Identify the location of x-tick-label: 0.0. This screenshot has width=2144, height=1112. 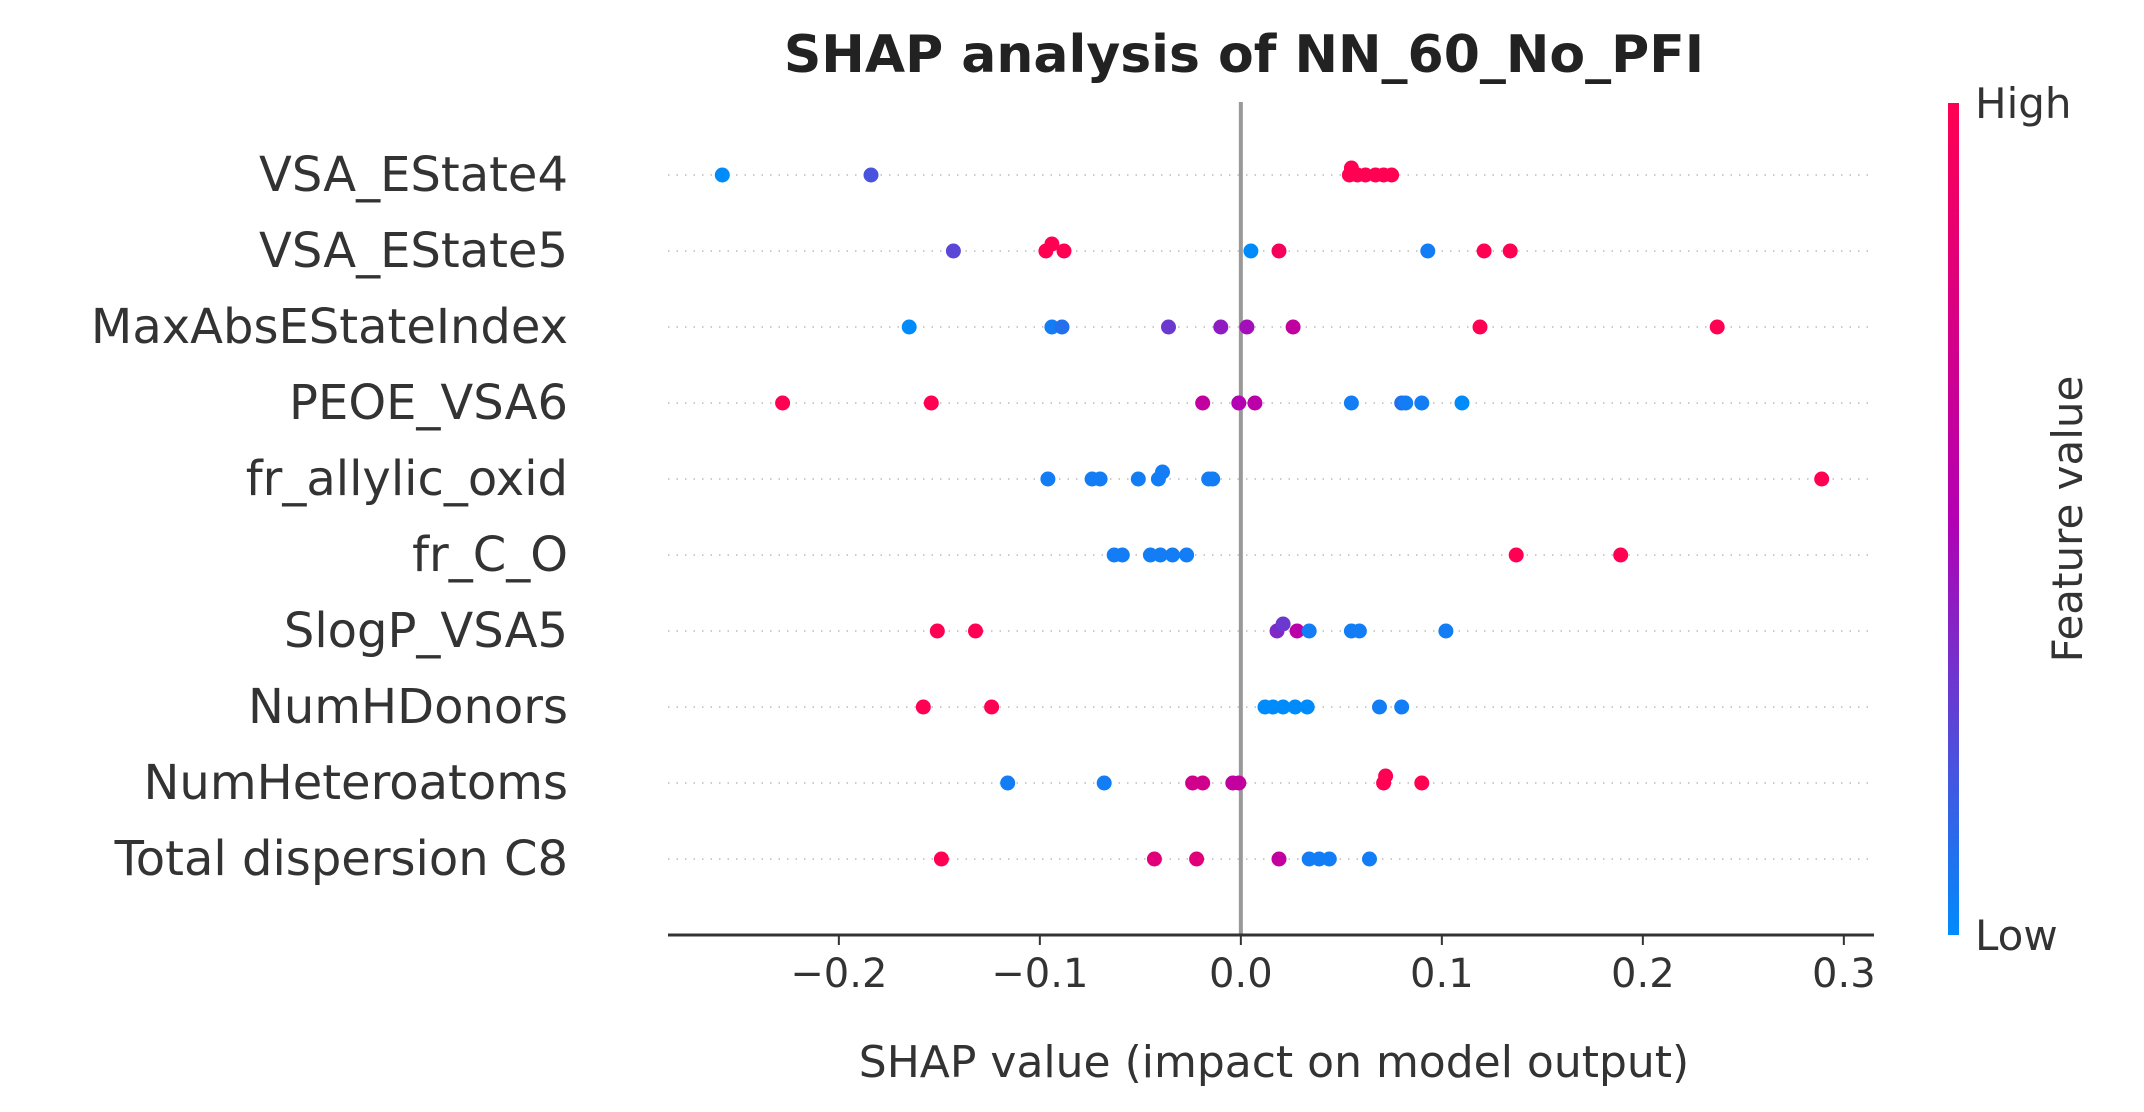
(1241, 974).